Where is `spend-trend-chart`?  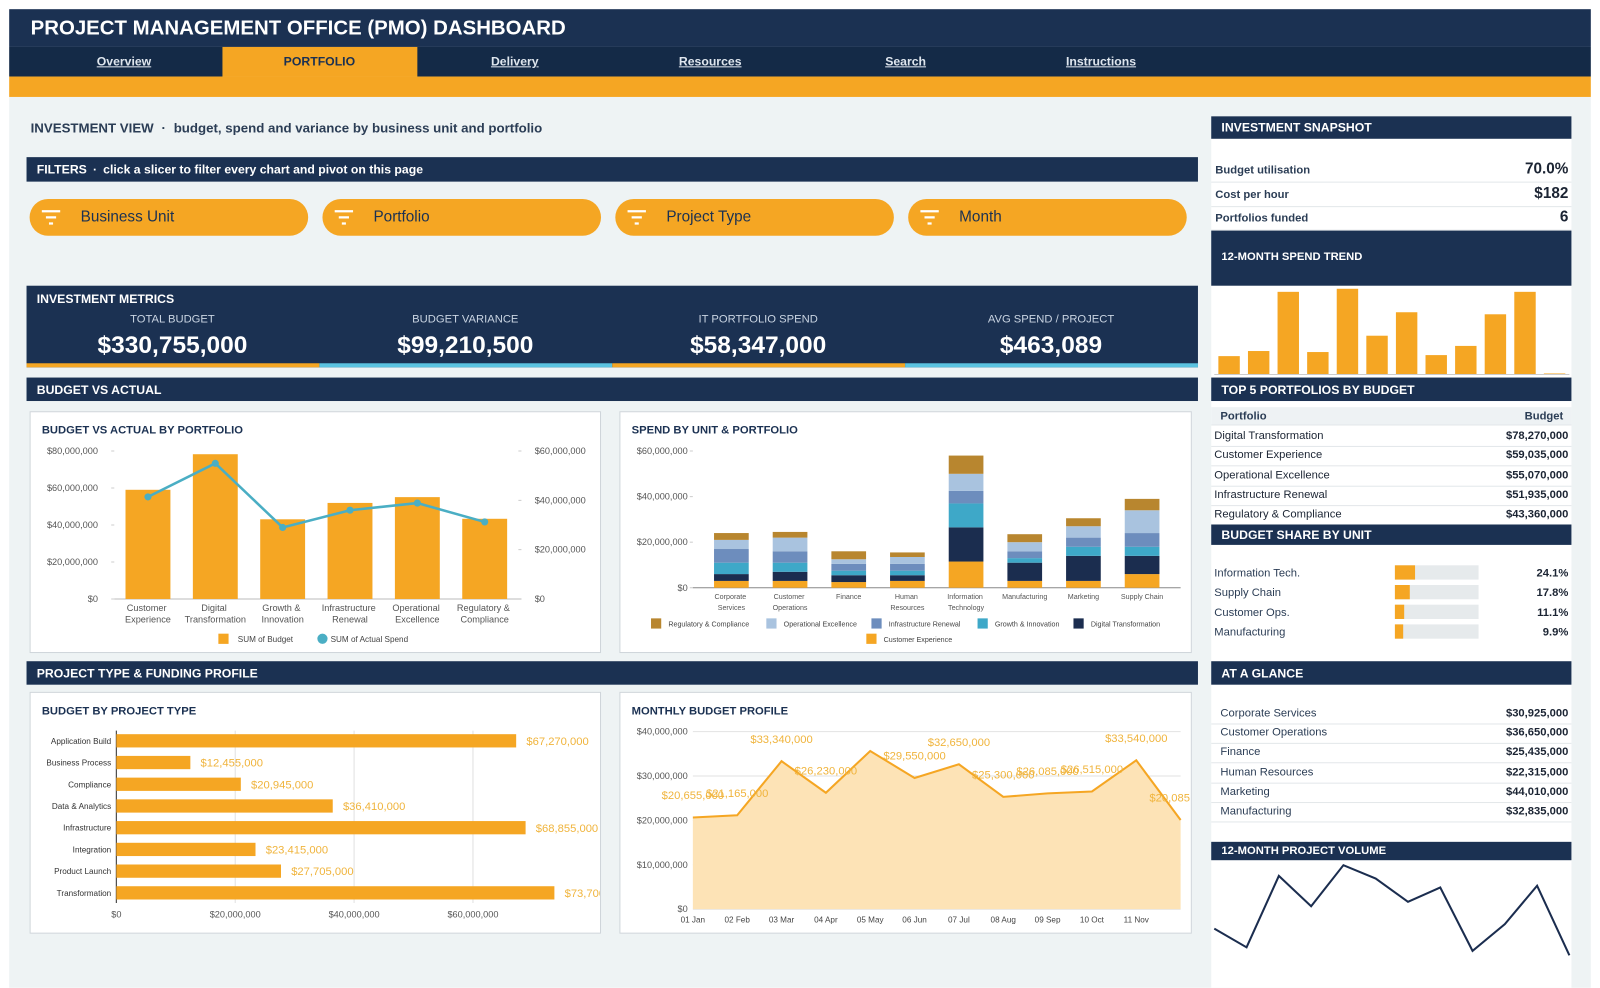
spend-trend-chart is located at coordinates (1392, 331).